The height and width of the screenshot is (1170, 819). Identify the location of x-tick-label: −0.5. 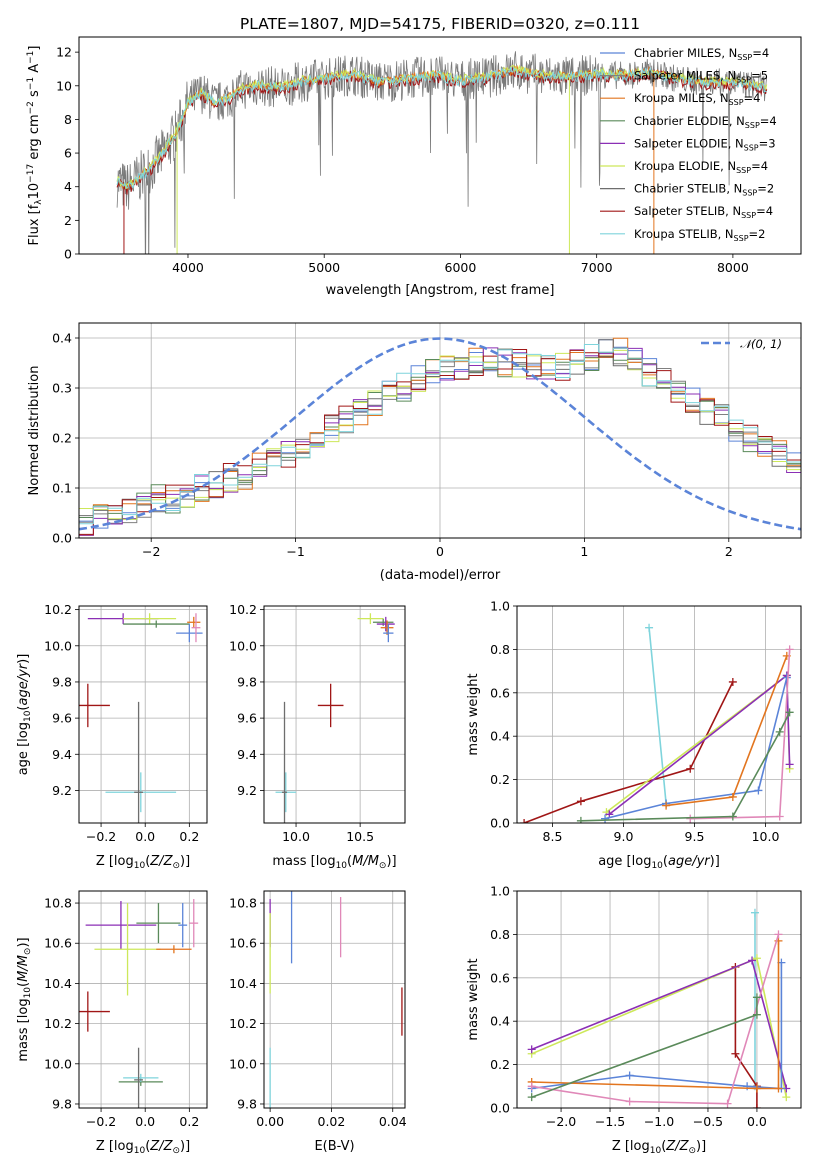
(708, 1121).